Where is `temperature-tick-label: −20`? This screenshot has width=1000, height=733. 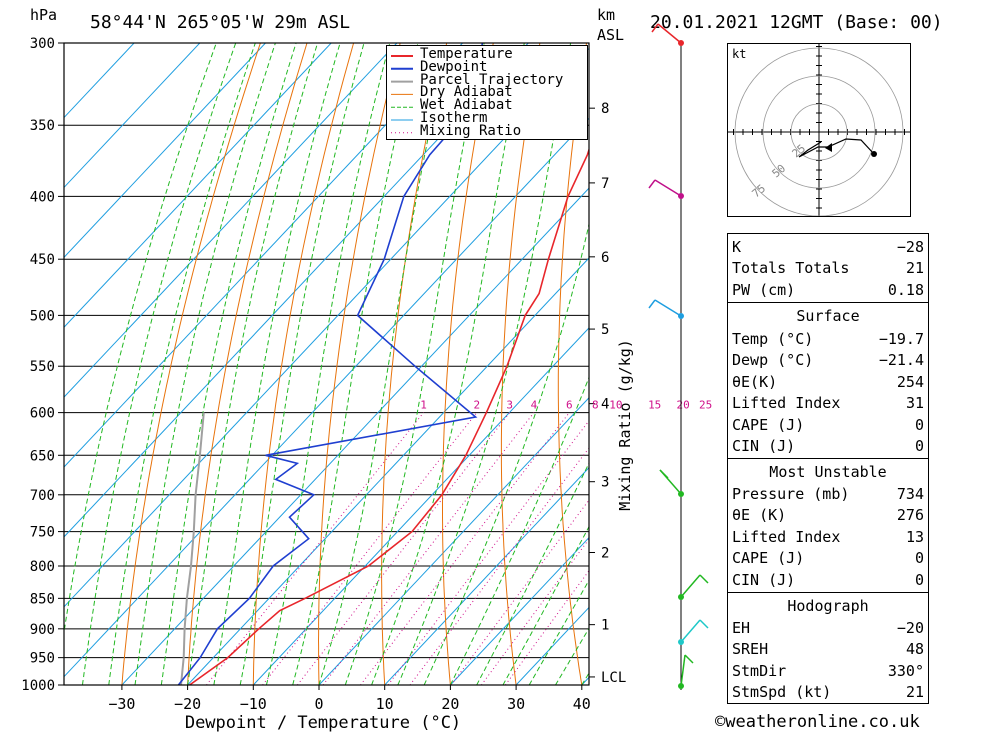
temperature-tick-label: −20 is located at coordinates (187, 704).